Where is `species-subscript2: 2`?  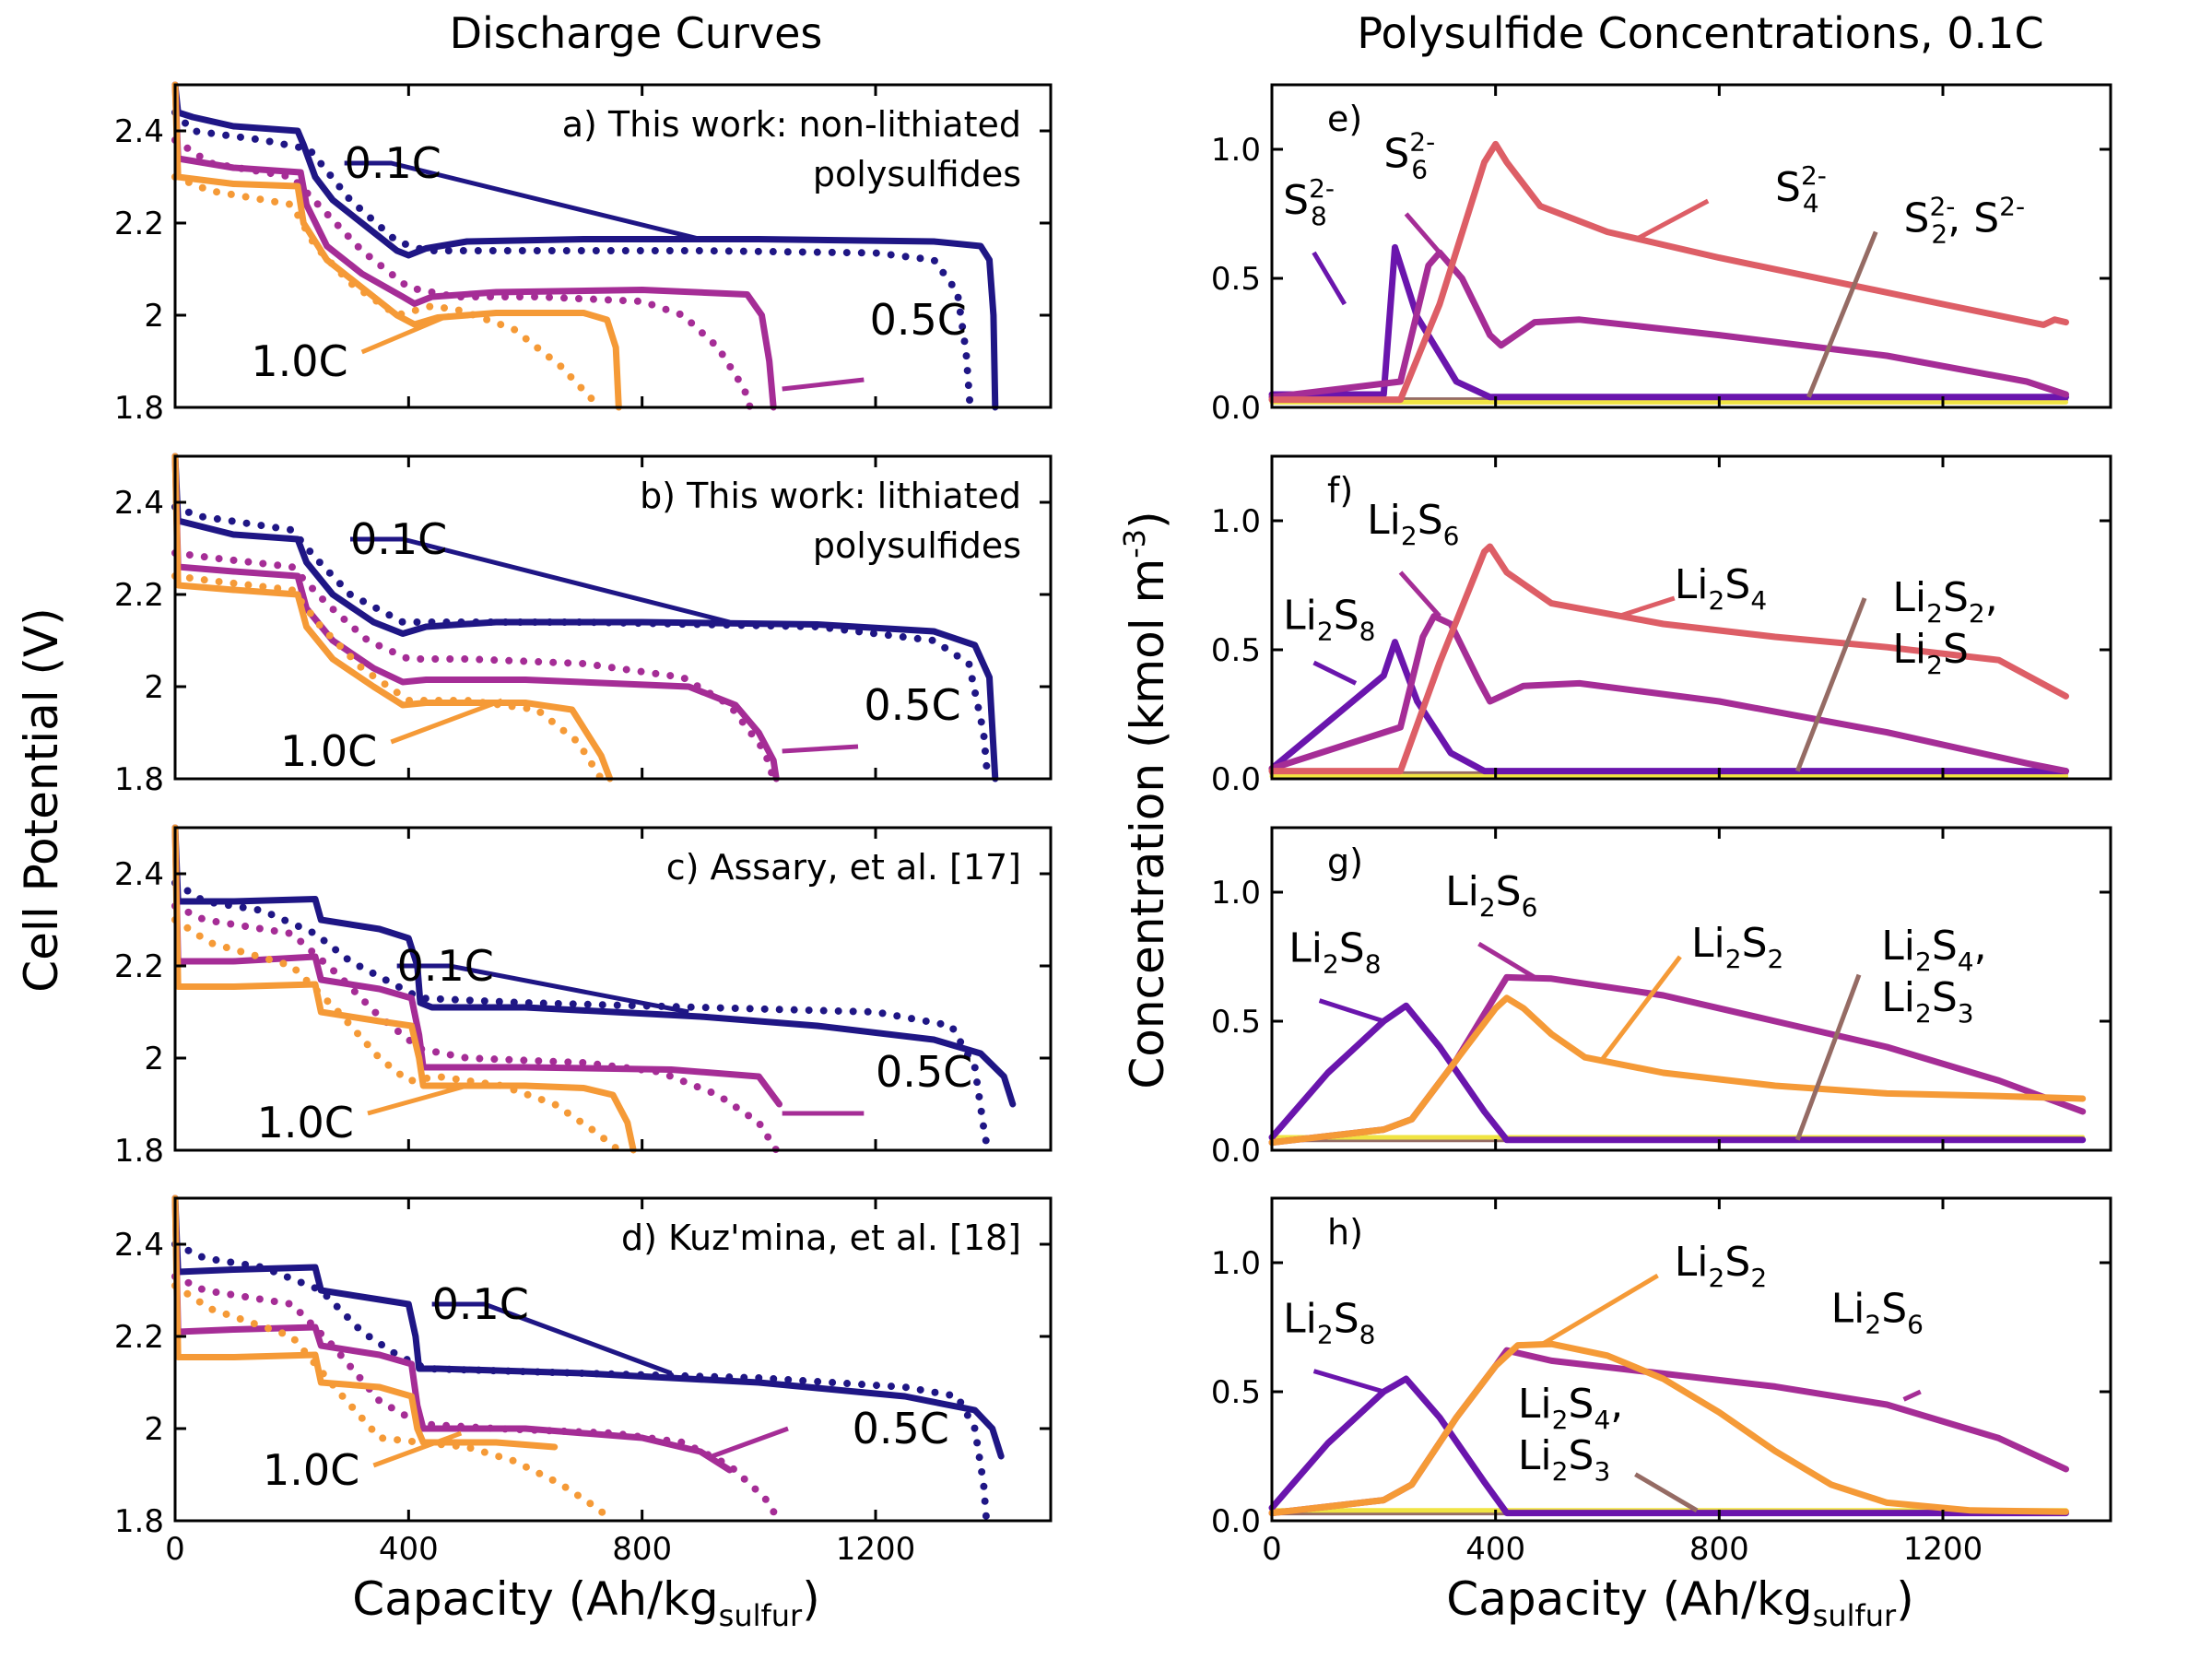 species-subscript2: 2 is located at coordinates (1758, 1278).